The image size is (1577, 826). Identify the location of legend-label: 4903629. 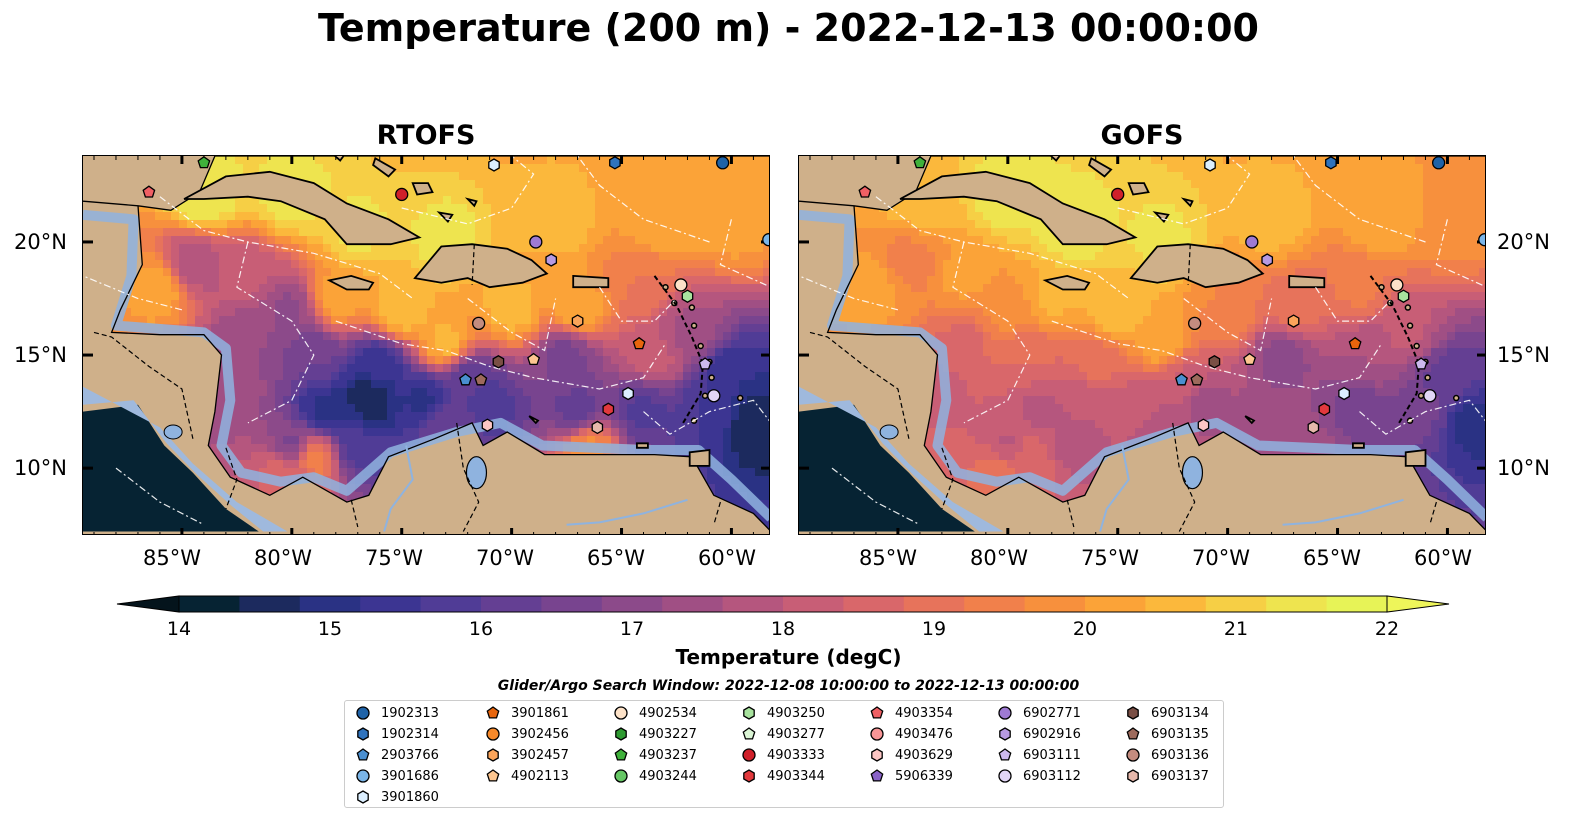
(924, 755).